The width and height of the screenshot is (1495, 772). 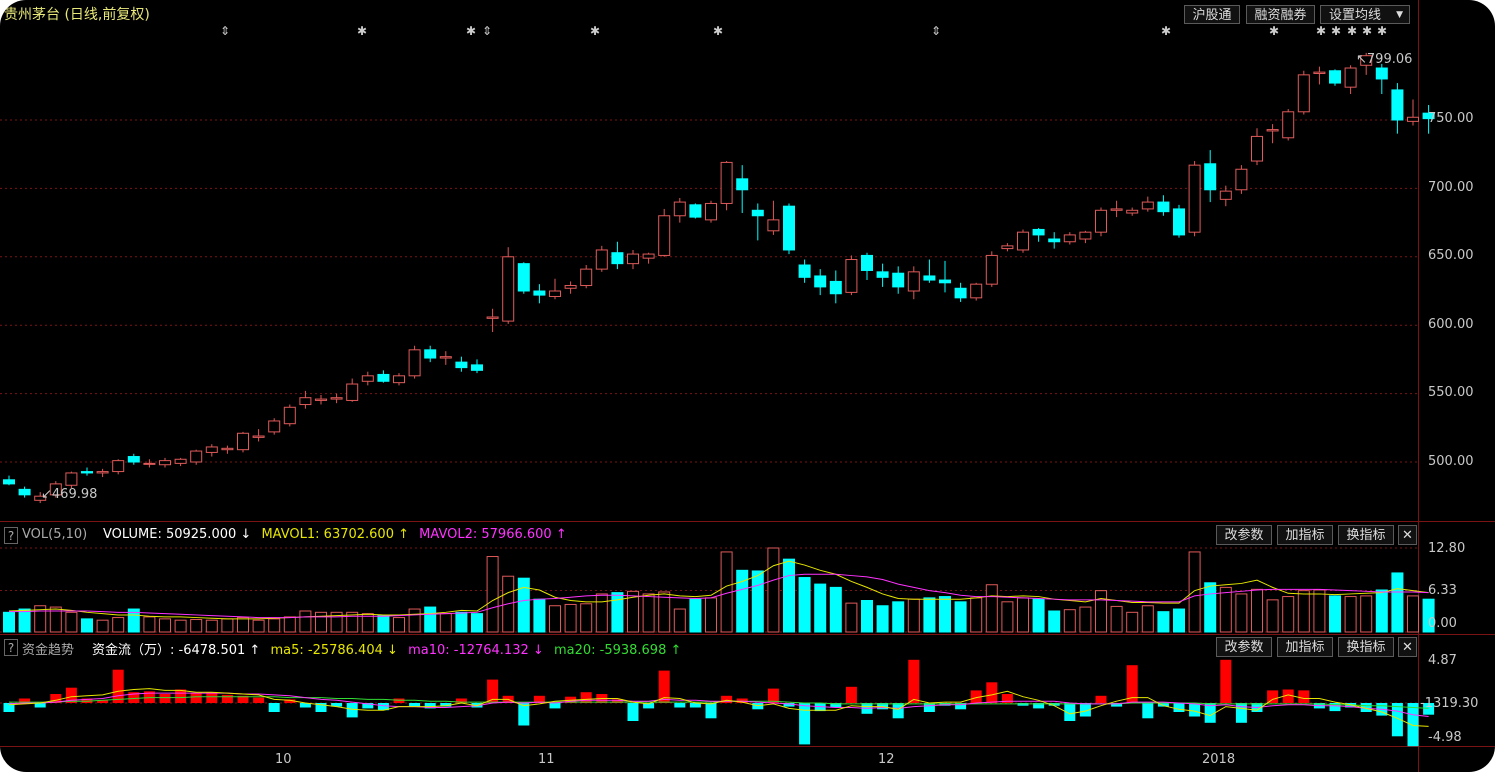 I want to click on flow-ma10-value: -12764.132, so click(x=491, y=650).